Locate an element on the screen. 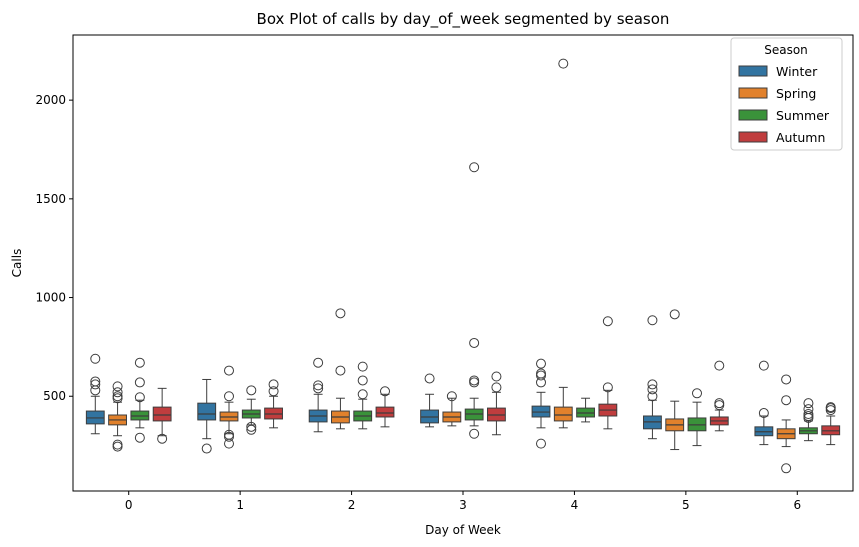 The width and height of the screenshot is (859, 547). legend-swatch-winter is located at coordinates (753, 71).